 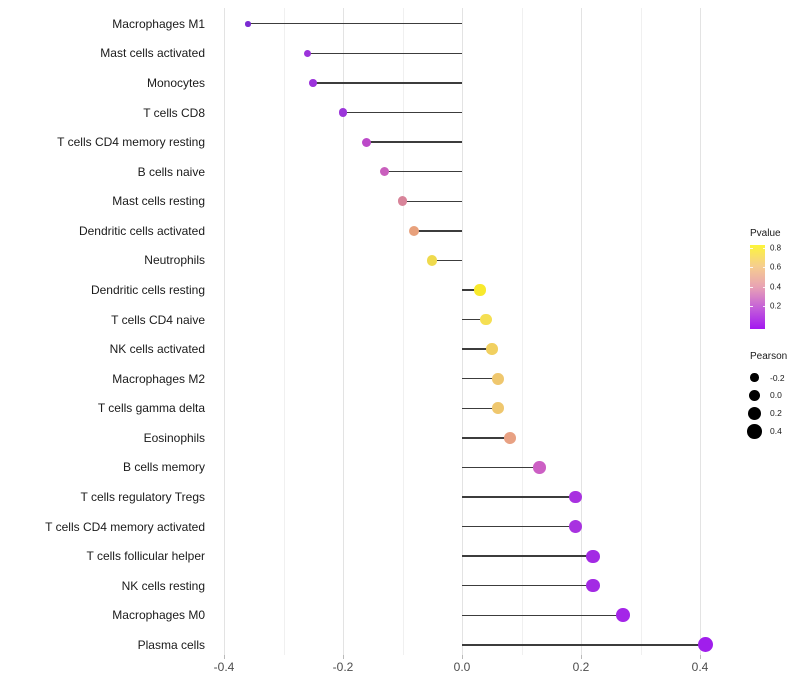 I want to click on pvalue-gradient-bar, so click(x=757, y=287).